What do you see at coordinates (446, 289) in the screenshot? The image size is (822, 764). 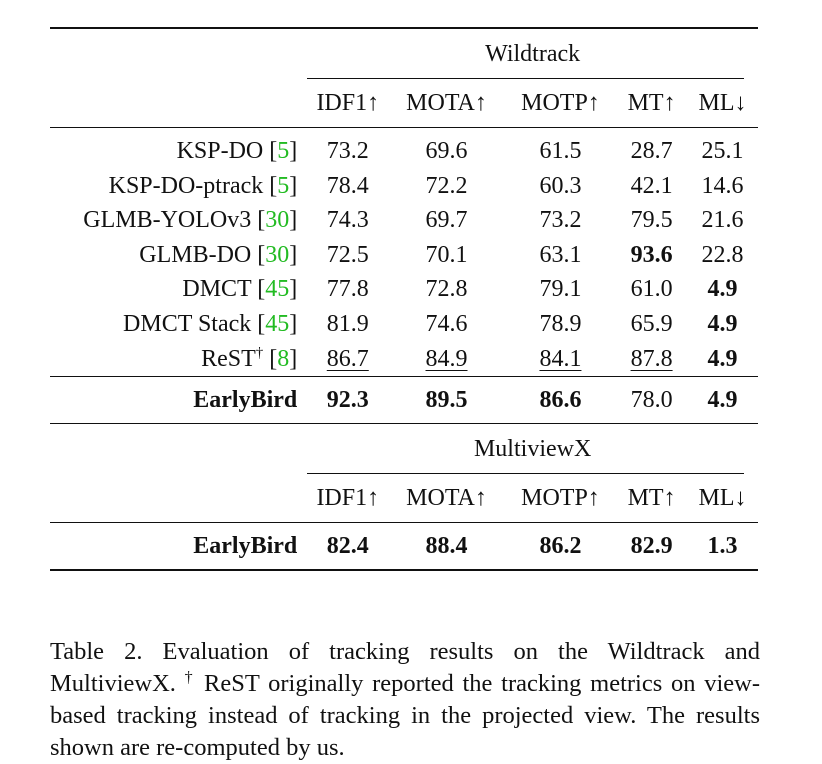 I see `value-mota: 72.8` at bounding box center [446, 289].